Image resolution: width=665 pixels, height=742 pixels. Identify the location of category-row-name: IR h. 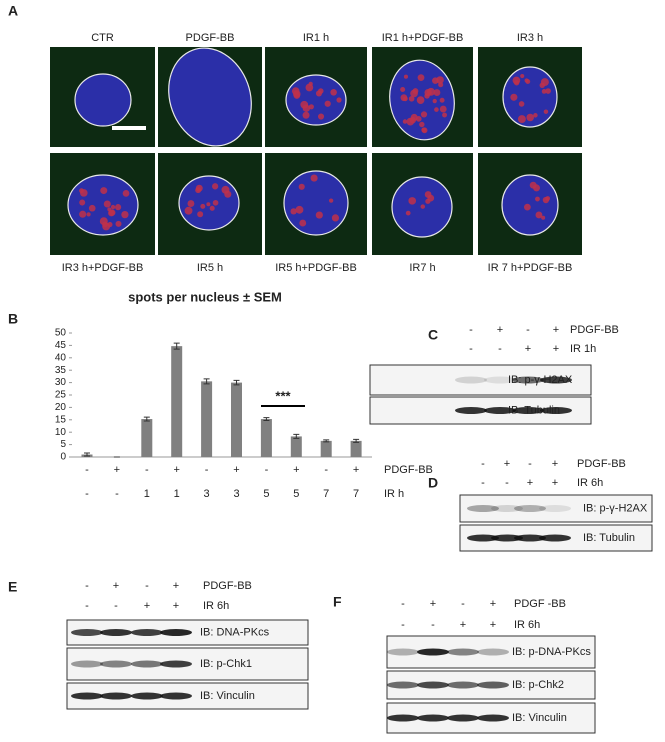
(394, 494).